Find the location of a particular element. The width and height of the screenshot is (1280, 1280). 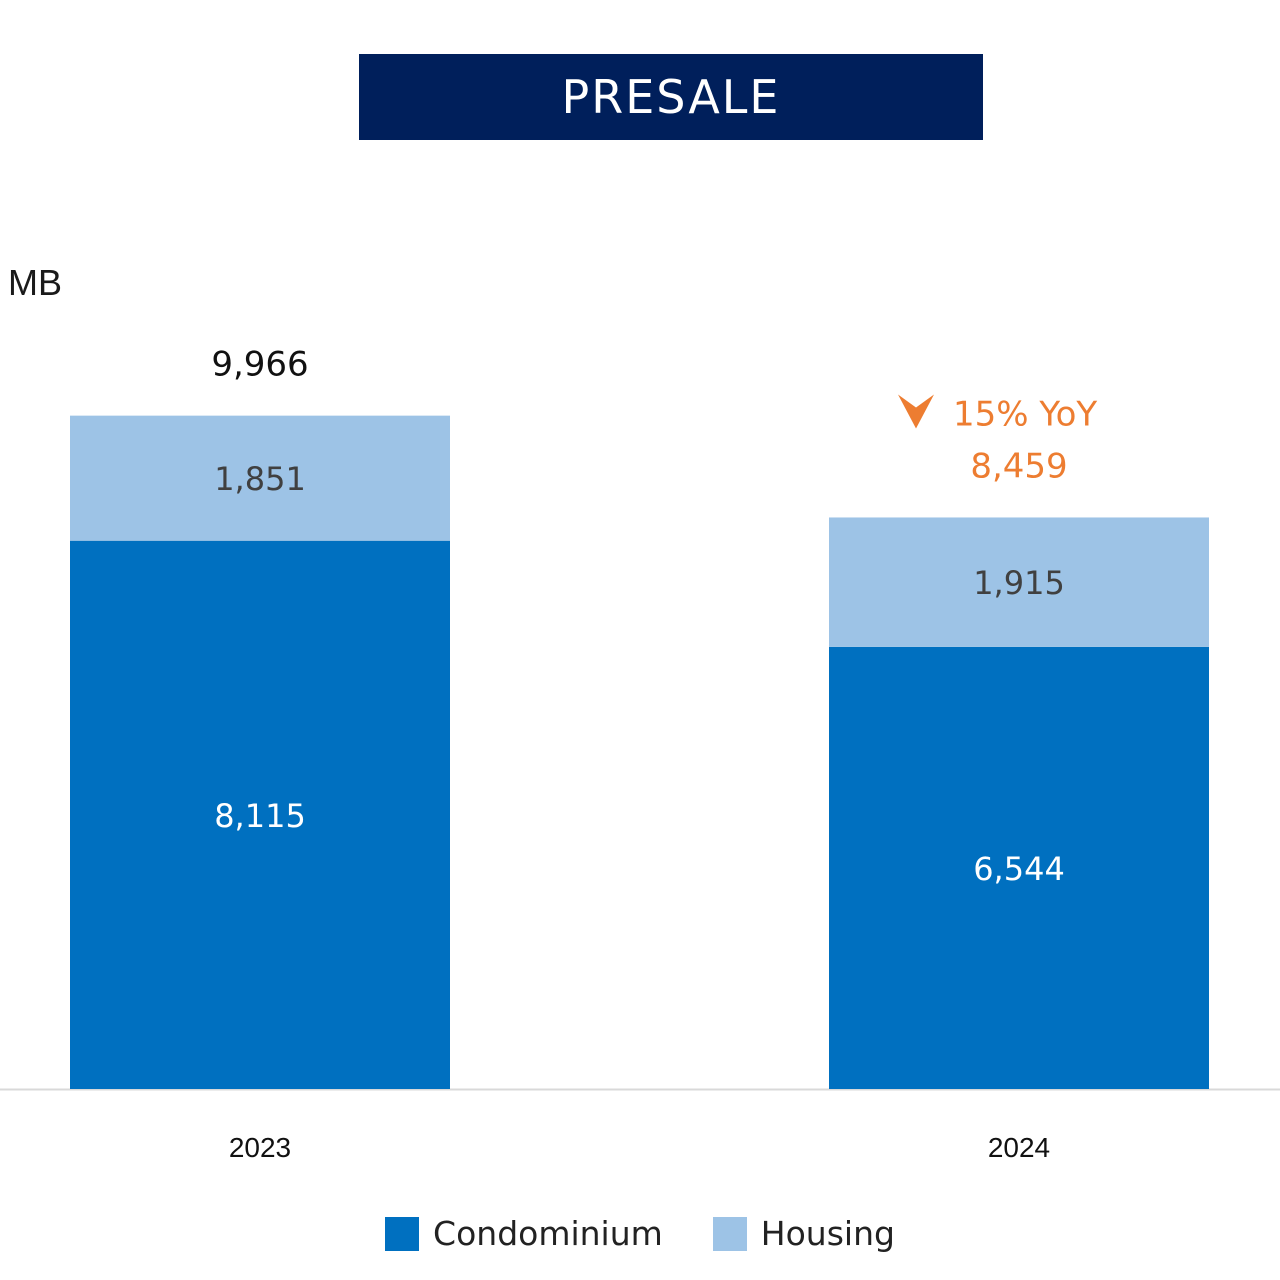

data-label-condominium-2023: 8,115 is located at coordinates (260, 816).